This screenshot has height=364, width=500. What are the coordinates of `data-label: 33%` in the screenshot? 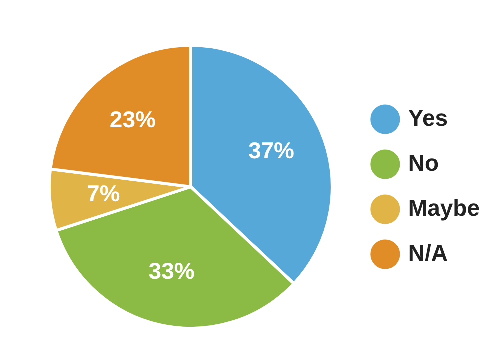 It's located at (171, 271).